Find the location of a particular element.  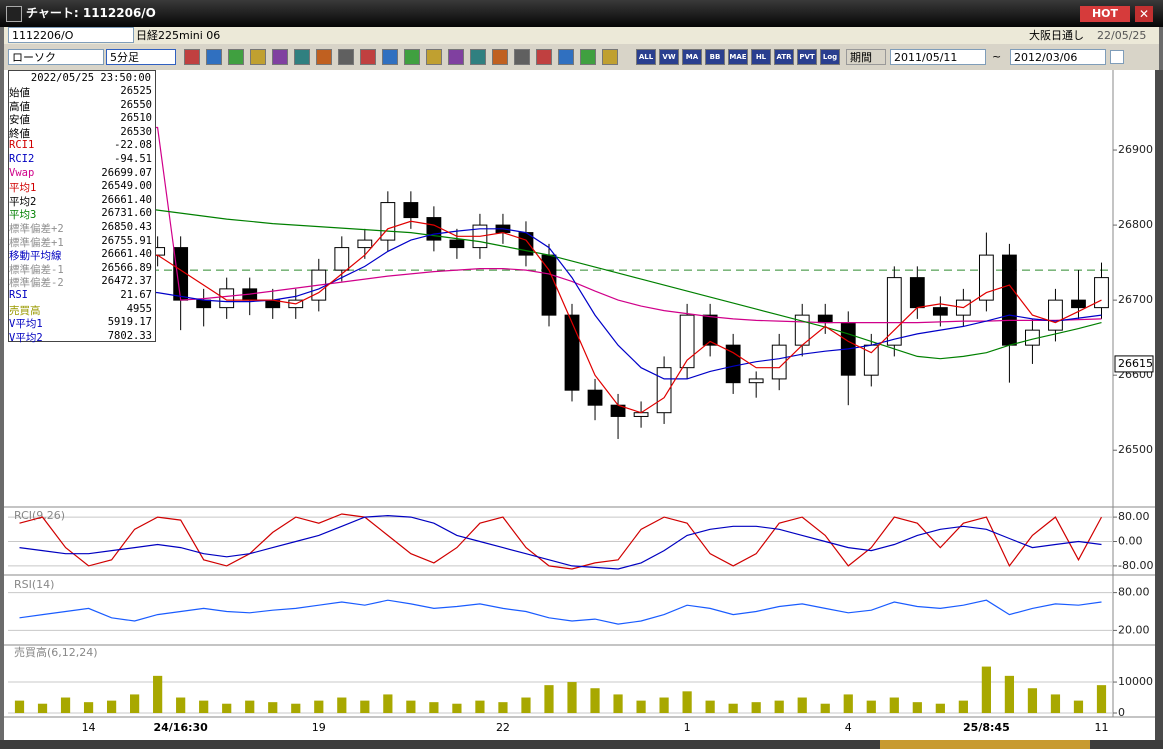

period-button: 期間 is located at coordinates (866, 57).